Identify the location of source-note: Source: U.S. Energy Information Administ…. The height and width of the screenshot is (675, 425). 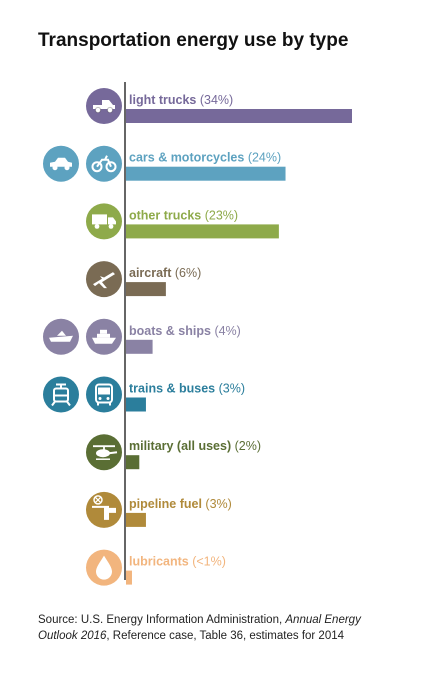
(218, 628).